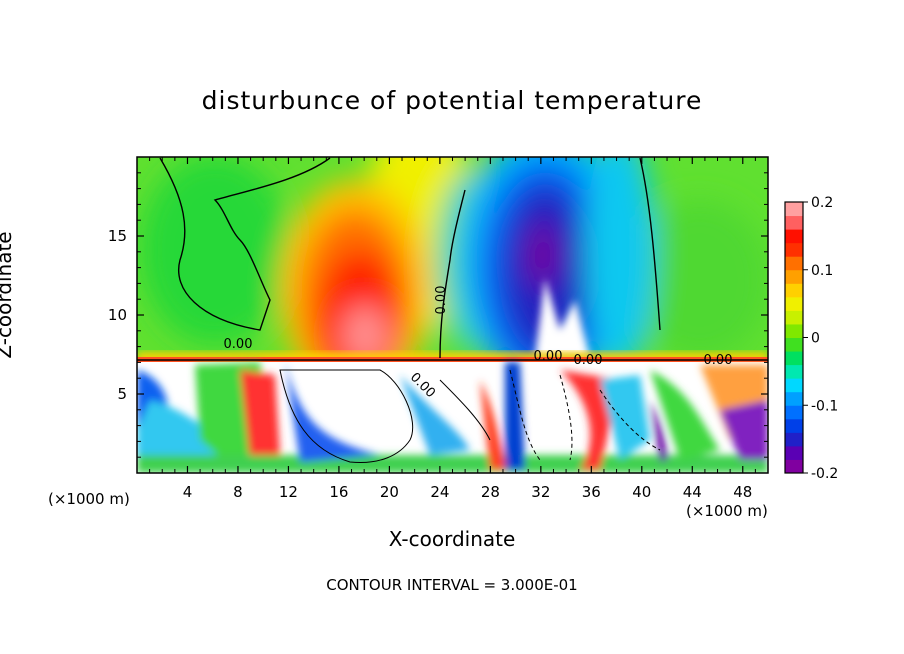  Describe the element at coordinates (822, 271) in the screenshot. I see `colorbar-tick-label: 0.1` at that location.